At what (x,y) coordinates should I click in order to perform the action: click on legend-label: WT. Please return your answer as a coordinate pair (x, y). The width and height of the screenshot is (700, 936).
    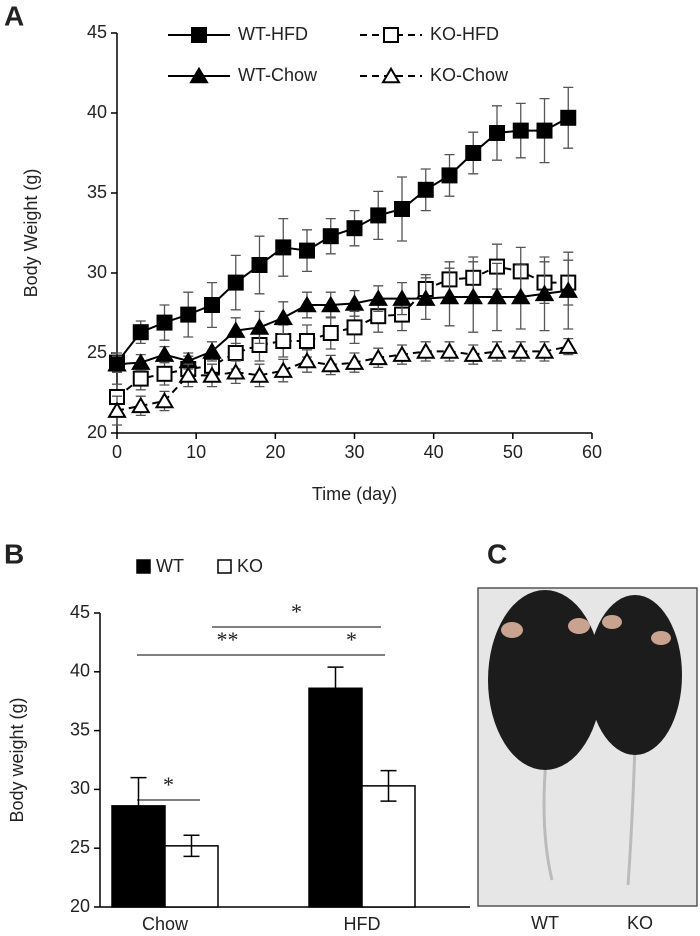
    Looking at the image, I should click on (170, 566).